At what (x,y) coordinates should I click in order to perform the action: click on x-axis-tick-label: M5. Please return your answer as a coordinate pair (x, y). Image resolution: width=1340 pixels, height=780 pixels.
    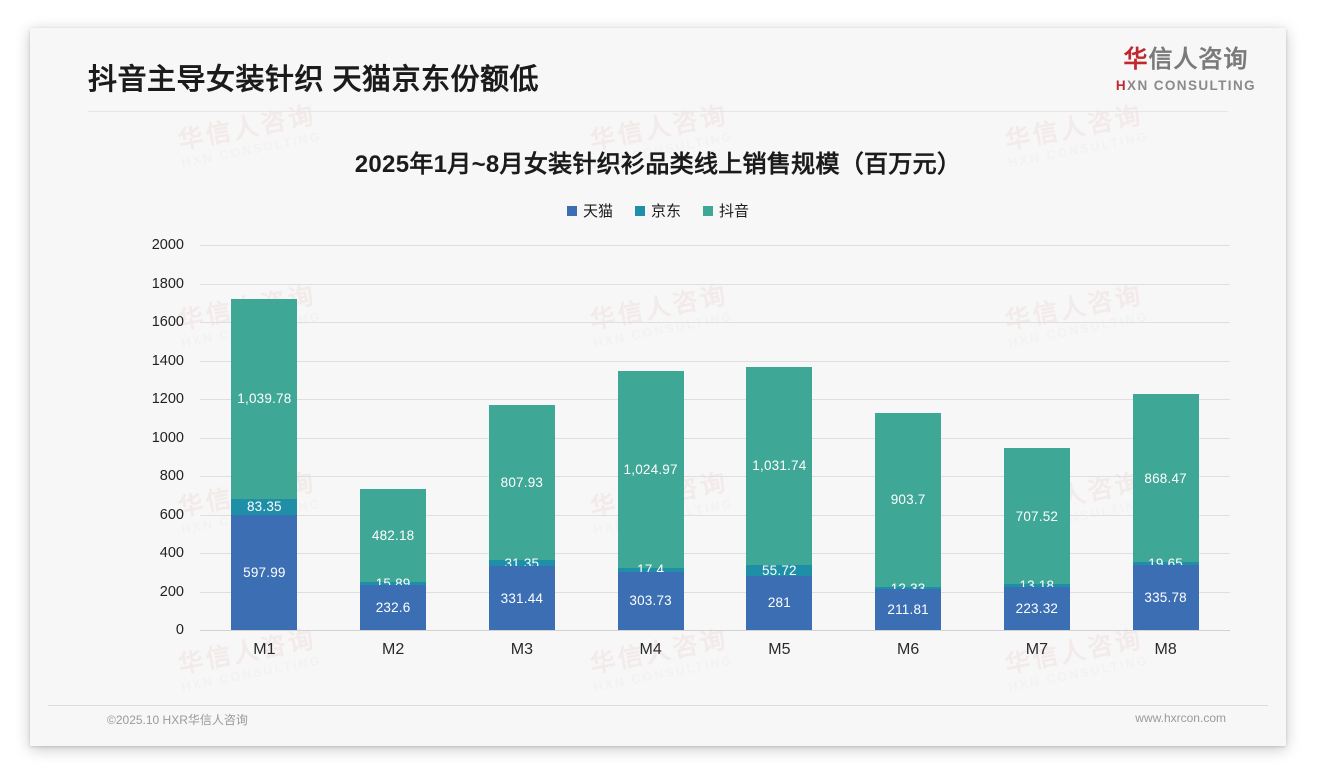
    Looking at the image, I should click on (779, 649).